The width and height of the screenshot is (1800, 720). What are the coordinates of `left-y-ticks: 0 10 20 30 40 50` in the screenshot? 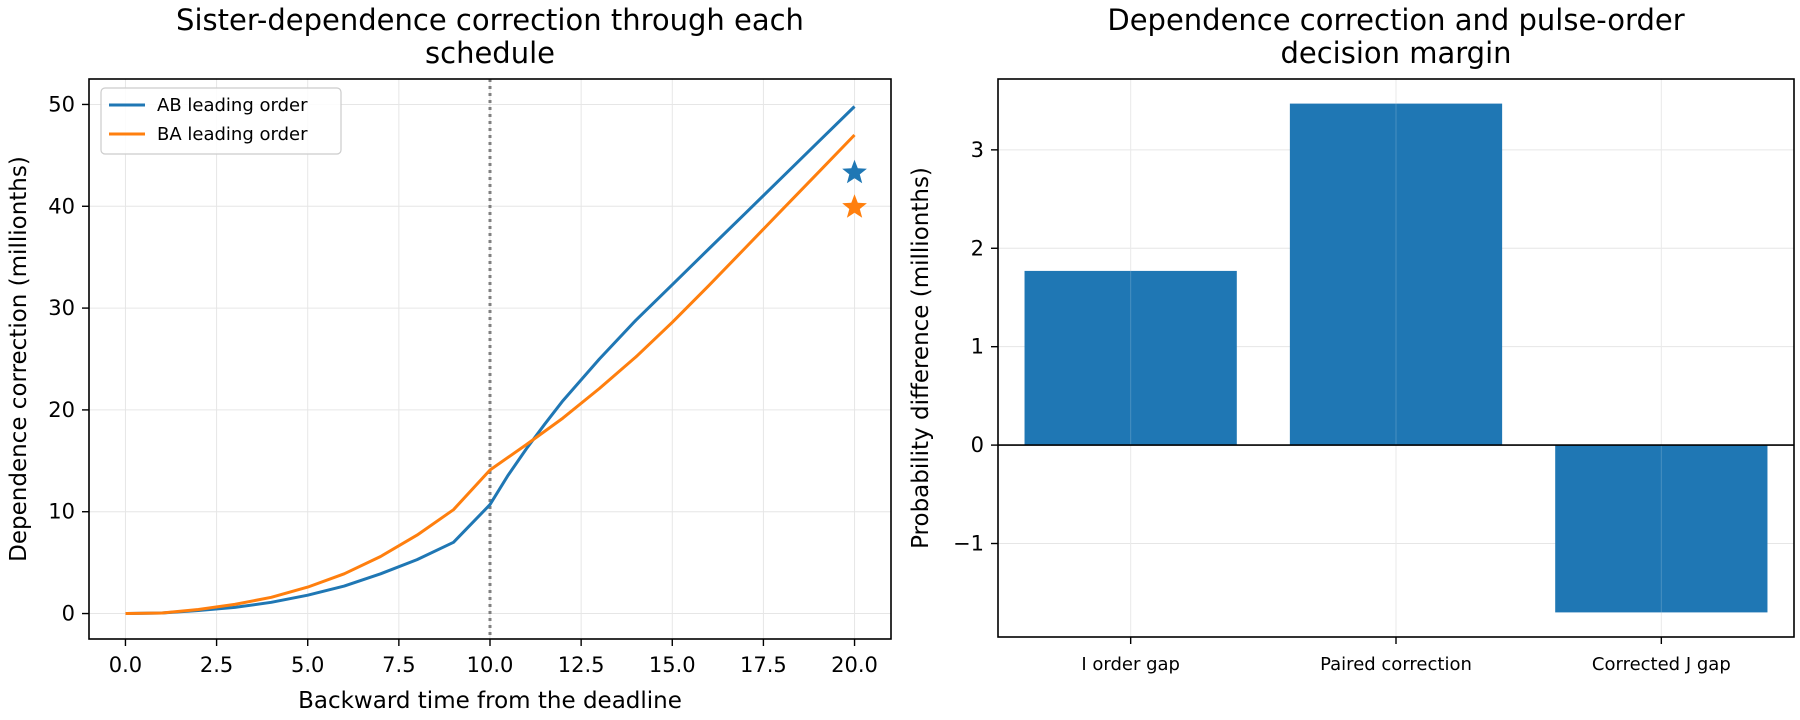 It's located at (68, 359).